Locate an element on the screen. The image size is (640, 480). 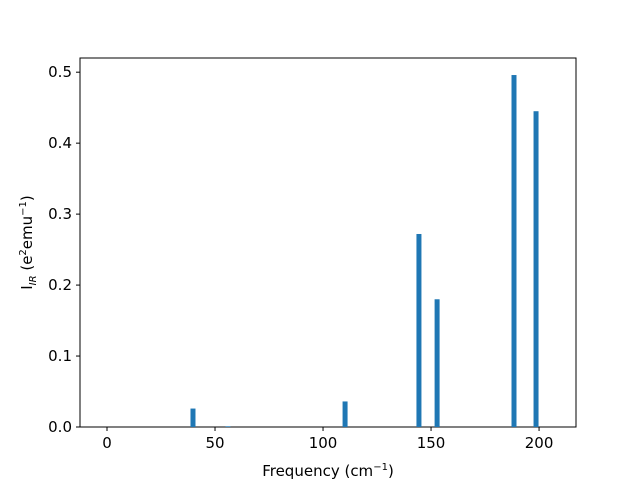
x-axis-label: Frequency (cm−1) is located at coordinates (328, 471).